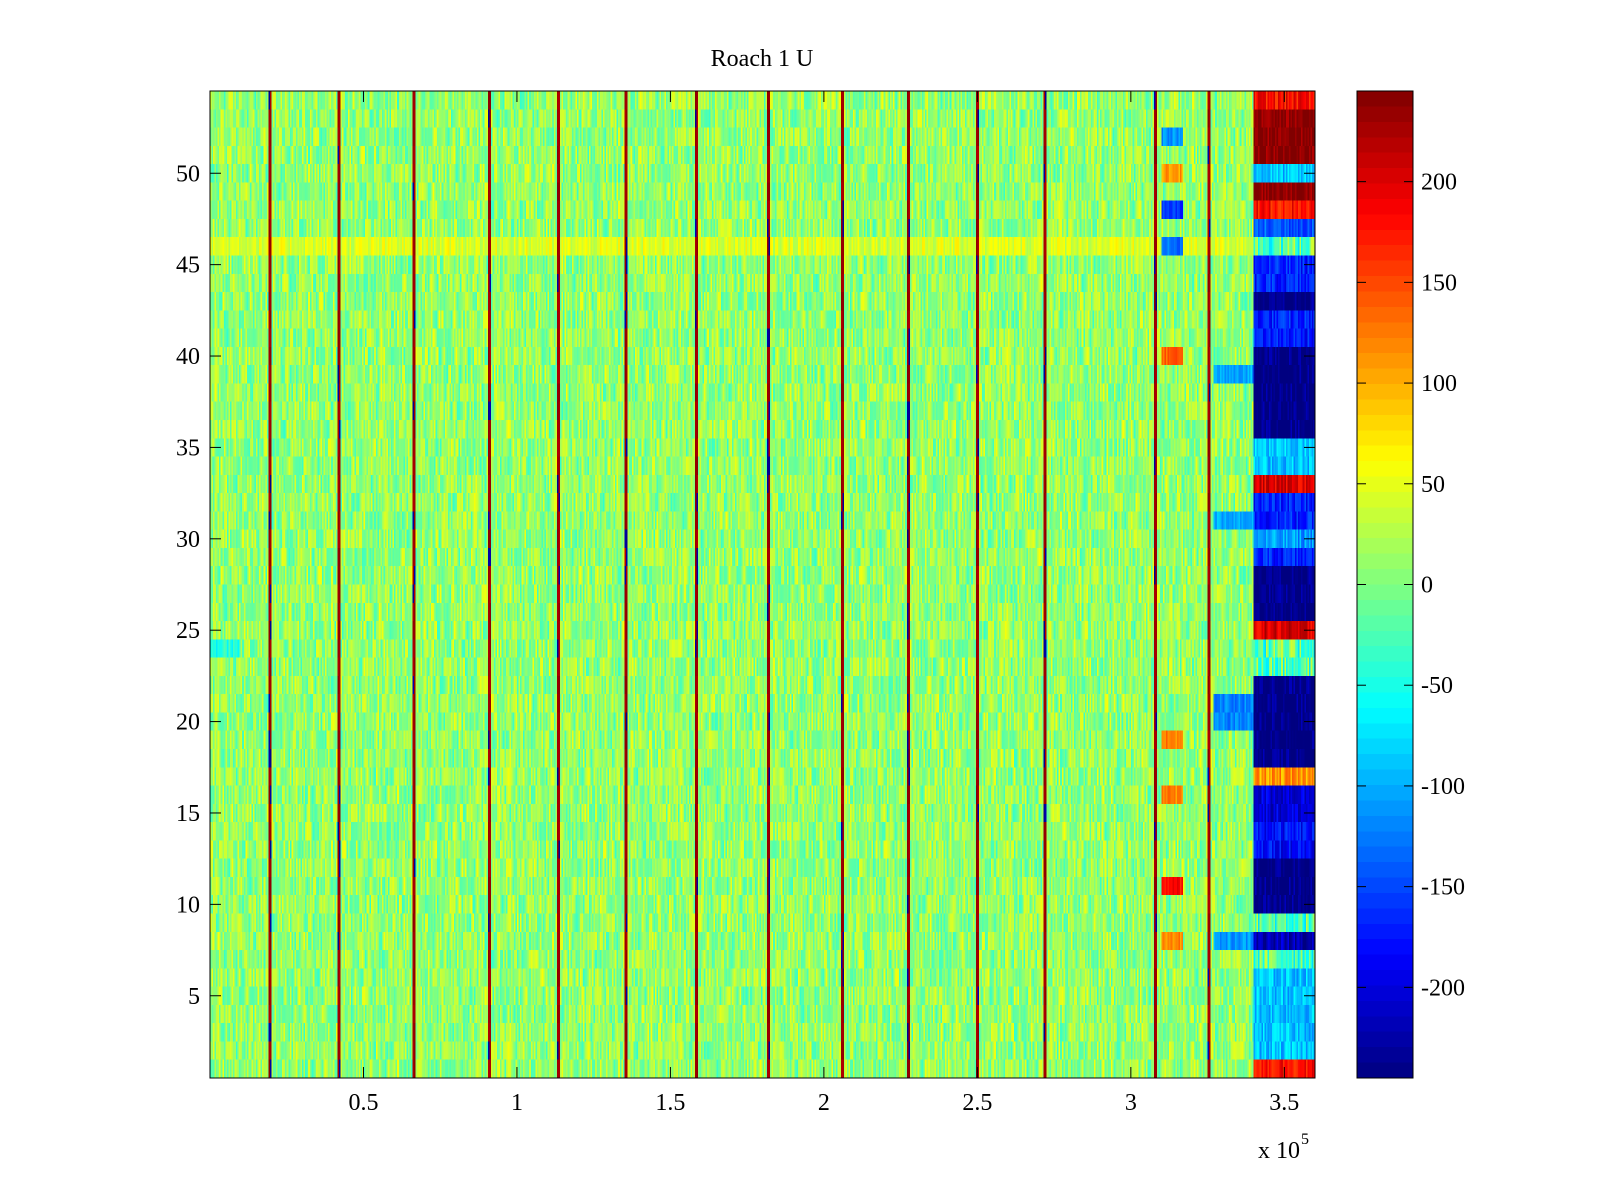 The height and width of the screenshot is (1200, 1600). Describe the element at coordinates (1284, 1103) in the screenshot. I see `x-tick-label: 3.5` at that location.